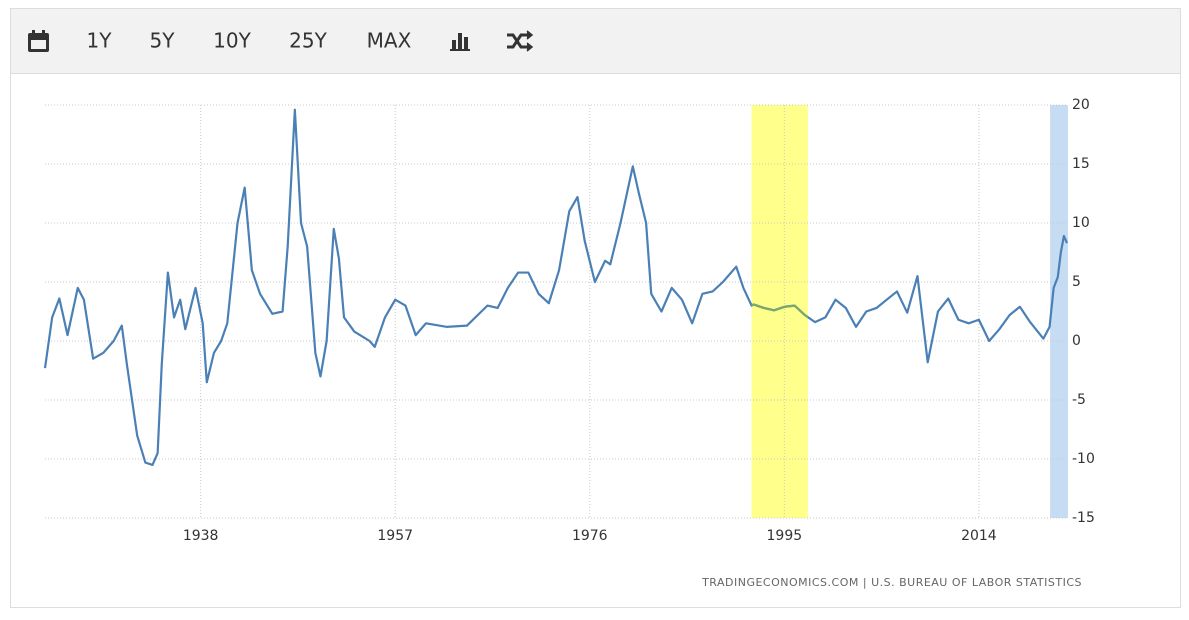 Image resolution: width=1189 pixels, height=620 pixels. What do you see at coordinates (38, 41) in the screenshot?
I see `calendar-icon` at bounding box center [38, 41].